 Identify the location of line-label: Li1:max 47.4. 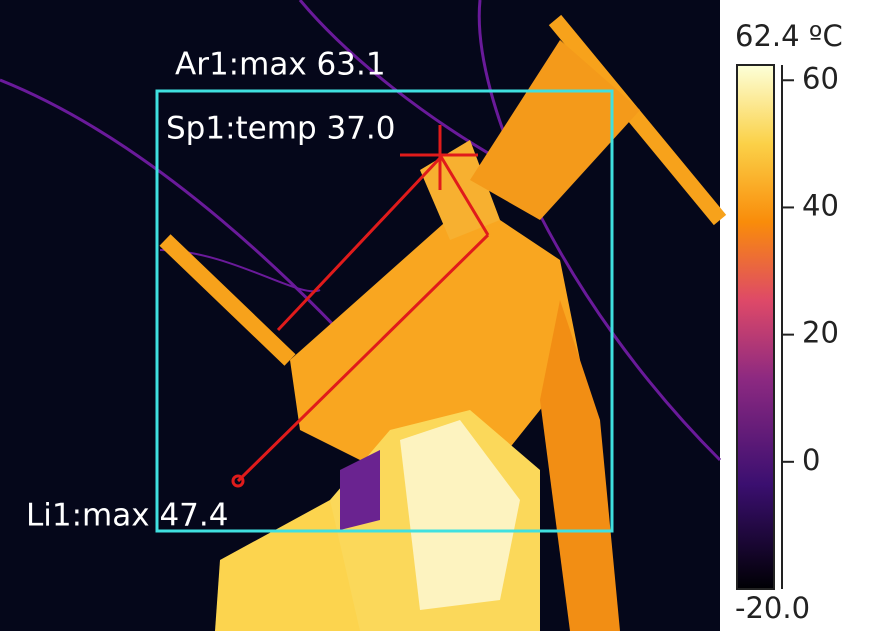
(127, 516).